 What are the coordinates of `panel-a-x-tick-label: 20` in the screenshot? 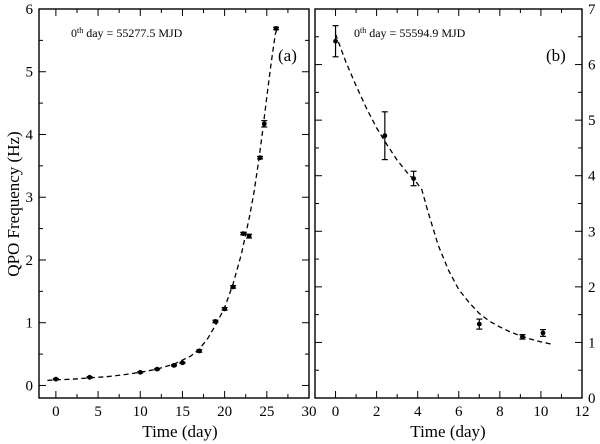 It's located at (224, 412).